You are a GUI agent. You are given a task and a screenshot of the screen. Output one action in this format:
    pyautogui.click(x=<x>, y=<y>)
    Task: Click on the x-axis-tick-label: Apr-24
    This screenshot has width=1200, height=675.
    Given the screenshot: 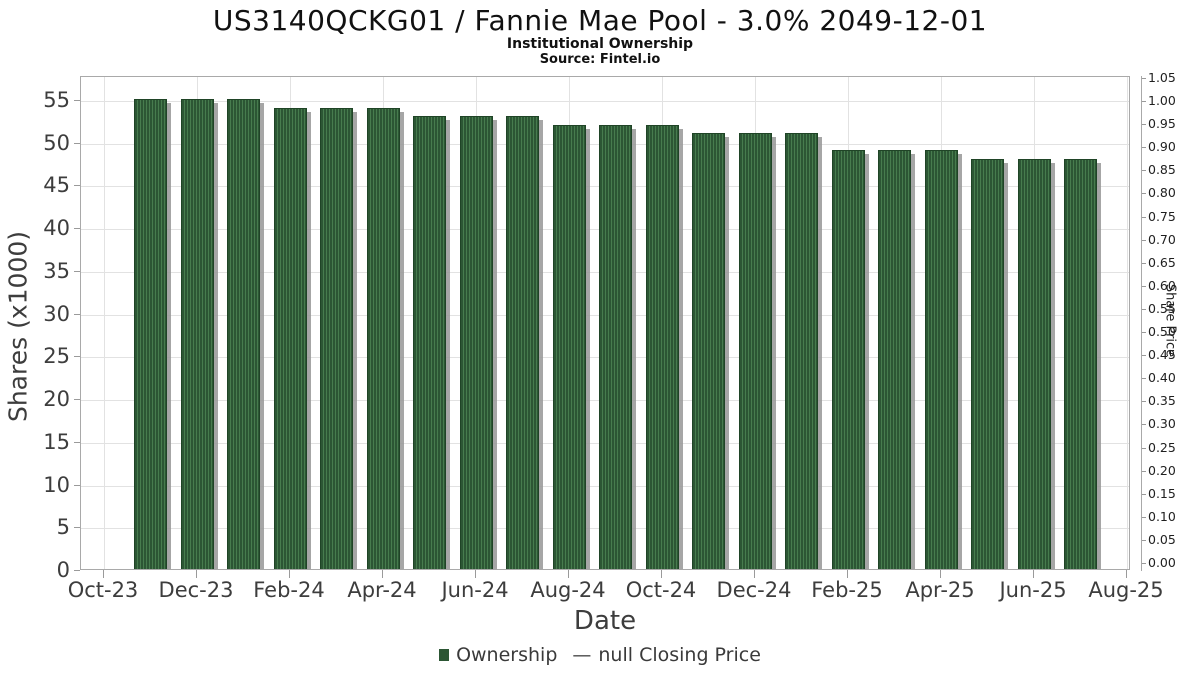 What is the action you would take?
    pyautogui.click(x=382, y=590)
    